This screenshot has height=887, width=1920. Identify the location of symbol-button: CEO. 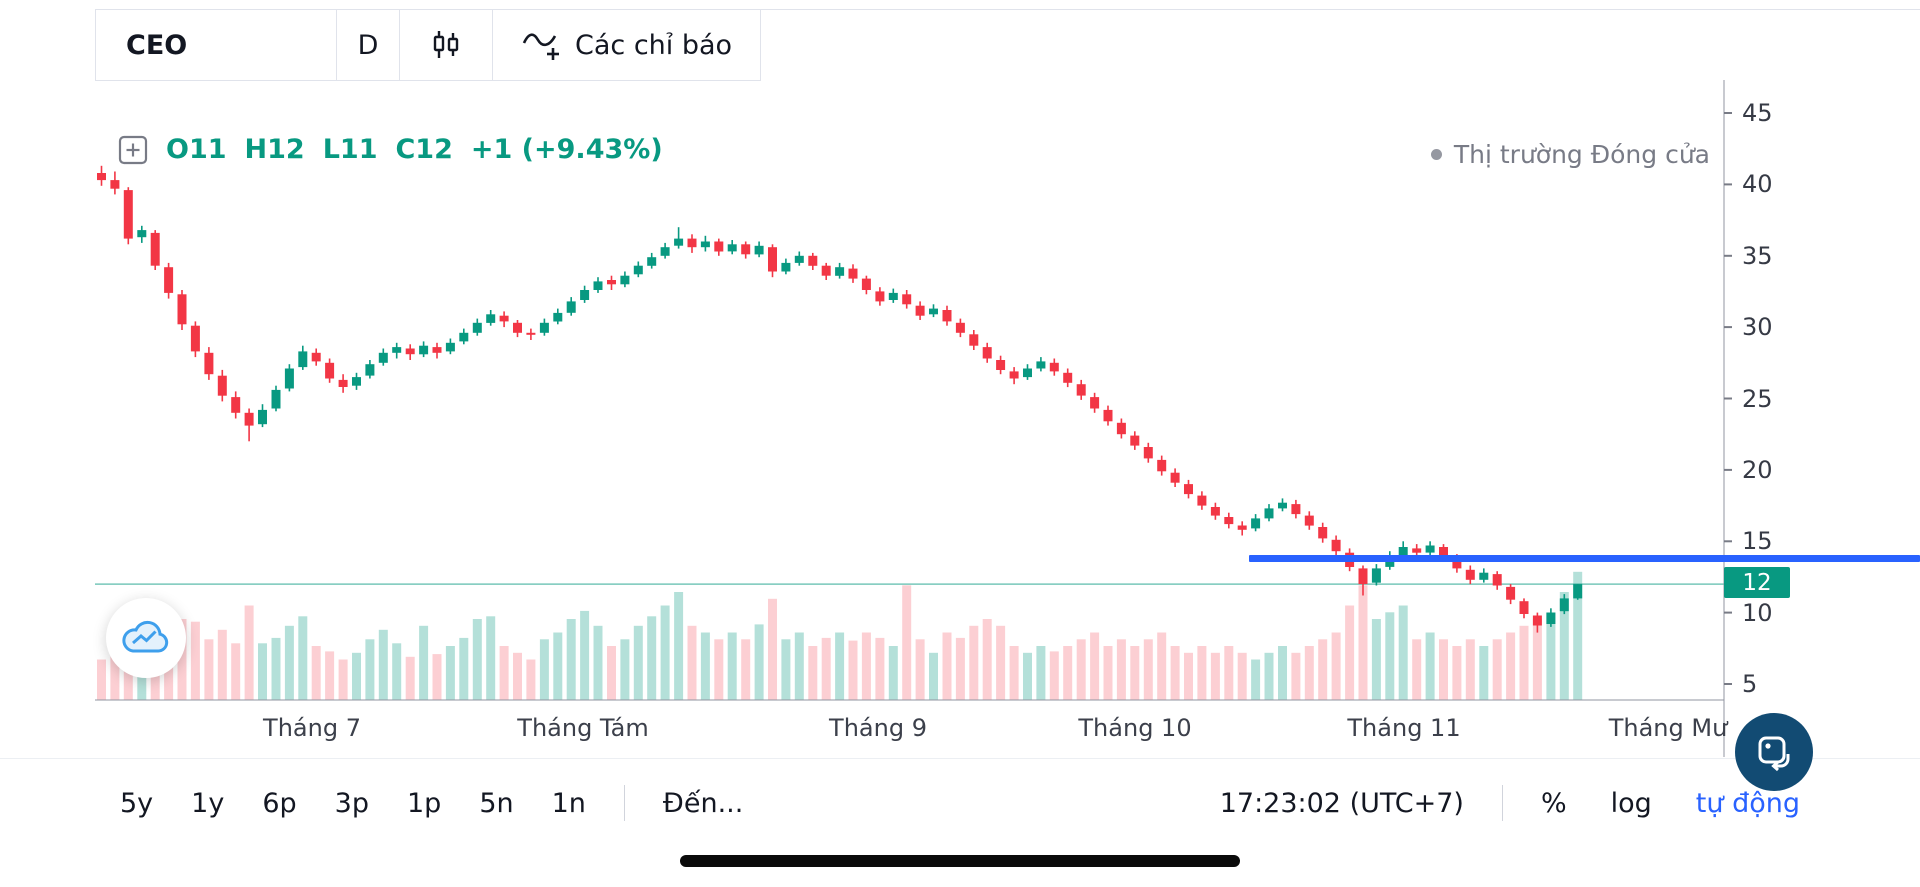
(216, 45).